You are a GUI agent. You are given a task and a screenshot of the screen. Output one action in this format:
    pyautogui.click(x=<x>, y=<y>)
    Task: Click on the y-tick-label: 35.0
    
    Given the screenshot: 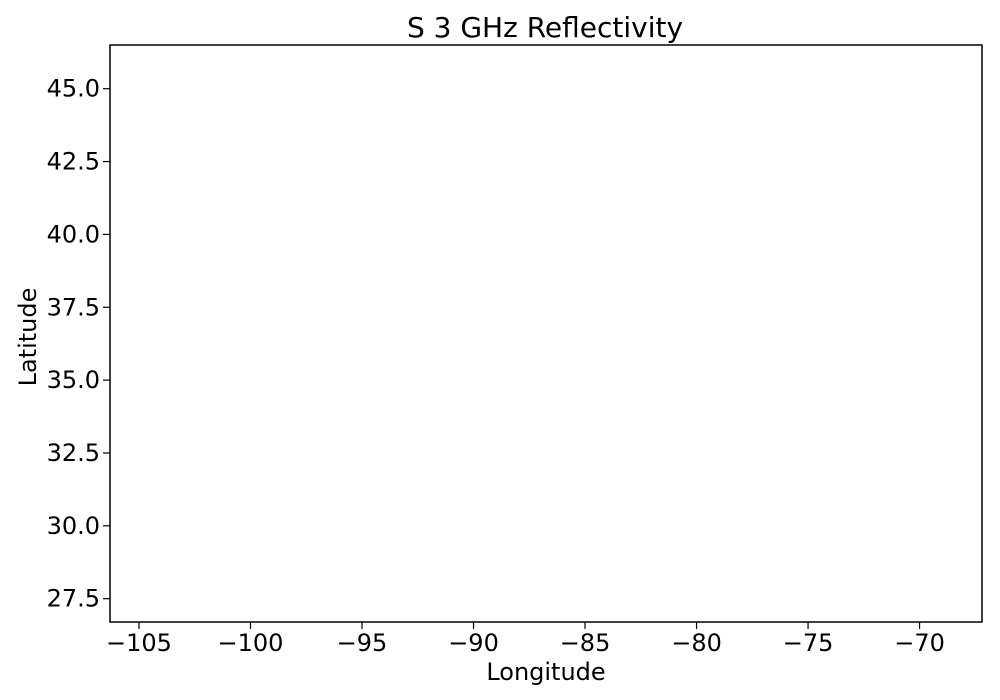 What is the action you would take?
    pyautogui.click(x=73, y=380)
    